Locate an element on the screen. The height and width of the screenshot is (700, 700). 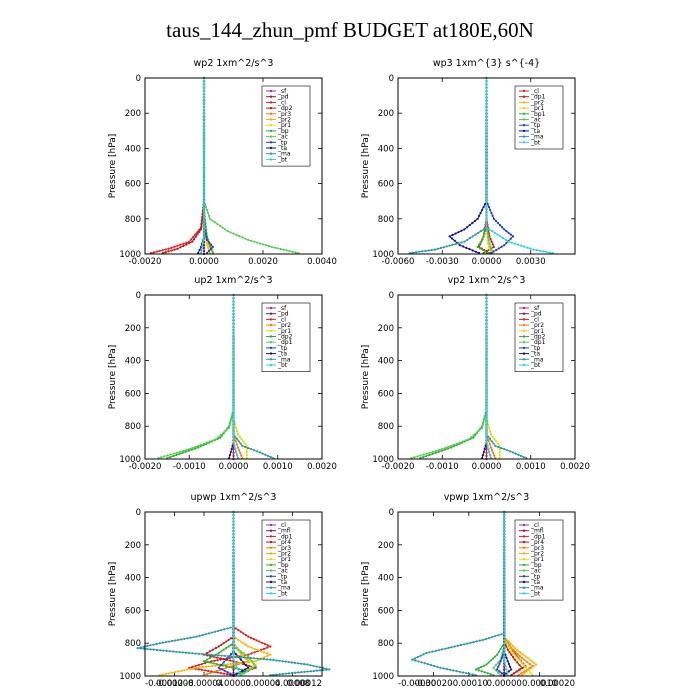
y-tick-label: 0 is located at coordinates (391, 296).